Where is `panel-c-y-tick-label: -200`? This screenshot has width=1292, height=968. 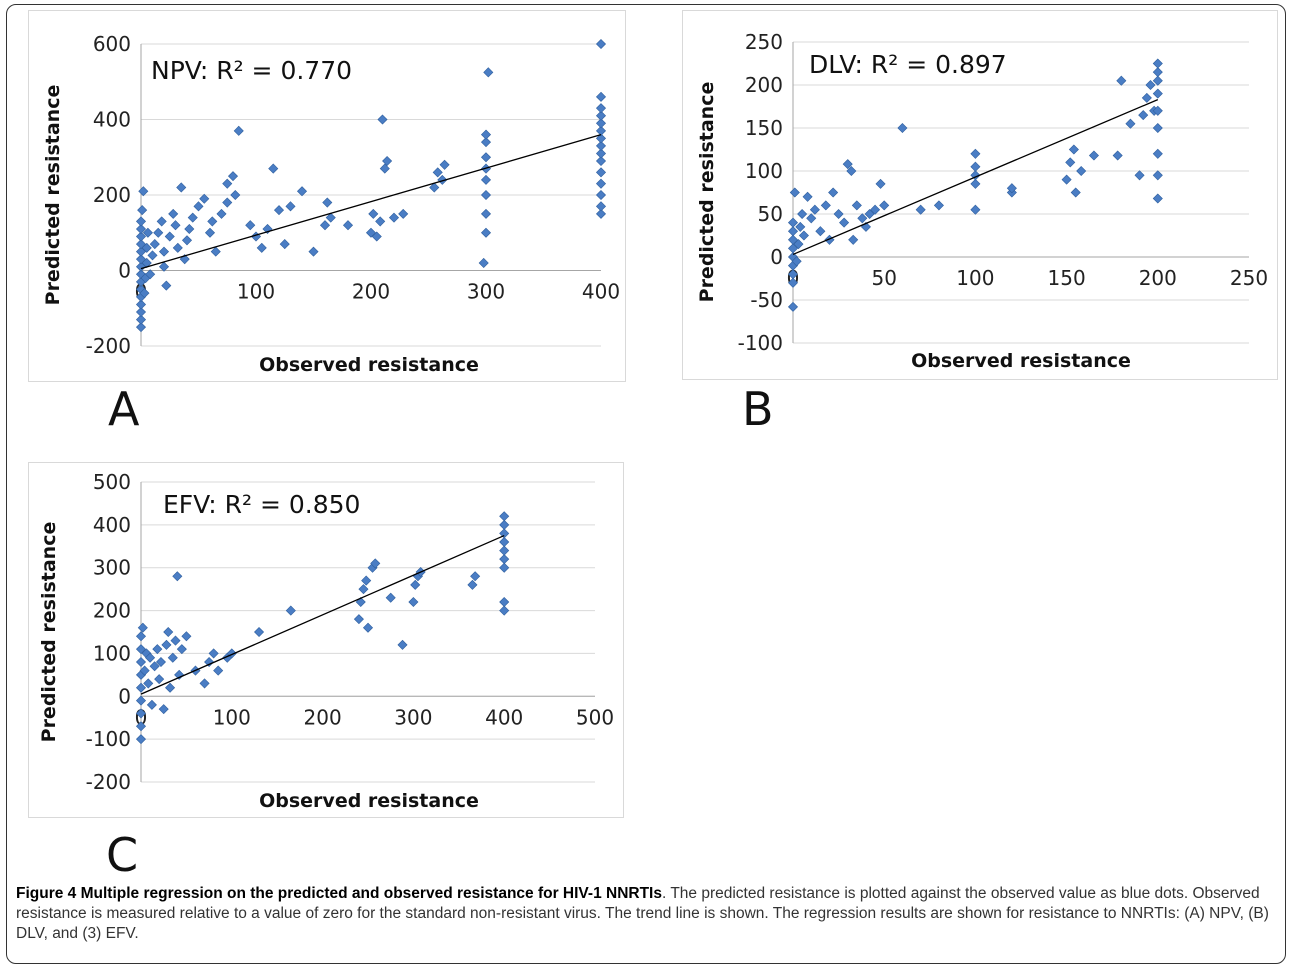
panel-c-y-tick-label: -200 is located at coordinates (108, 782).